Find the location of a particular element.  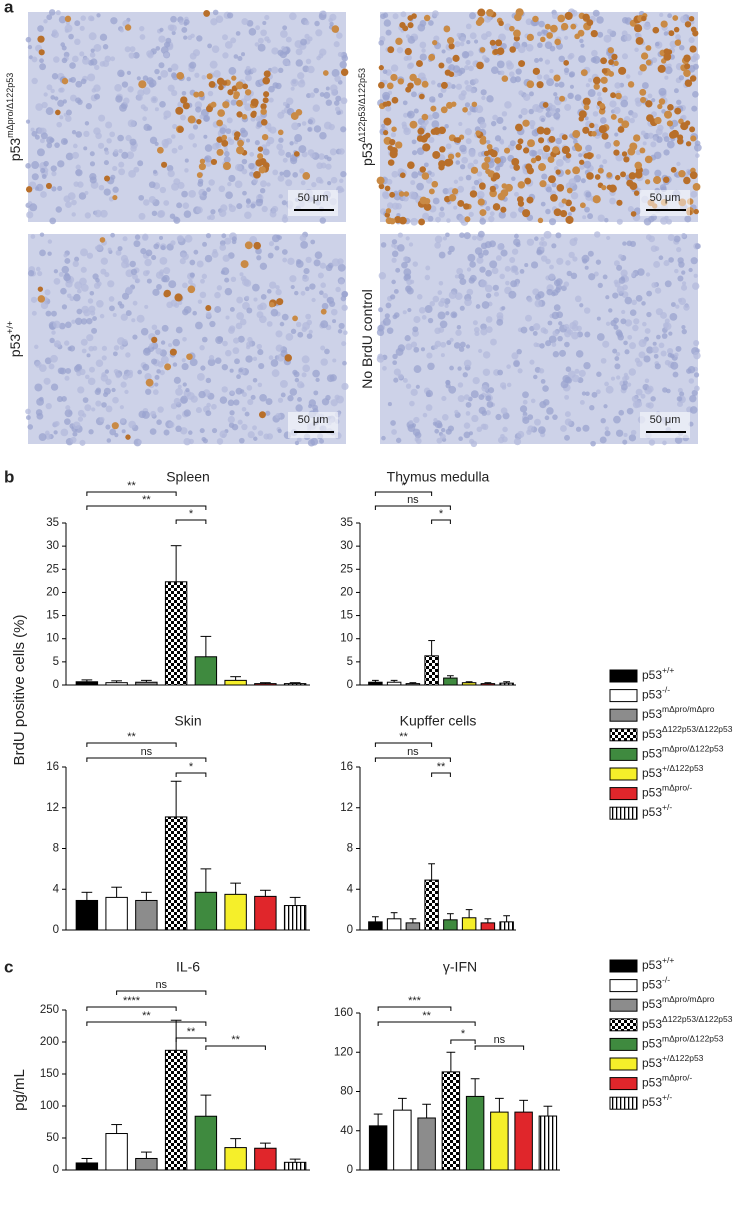

significance-label: ns is located at coordinates (500, 1040).